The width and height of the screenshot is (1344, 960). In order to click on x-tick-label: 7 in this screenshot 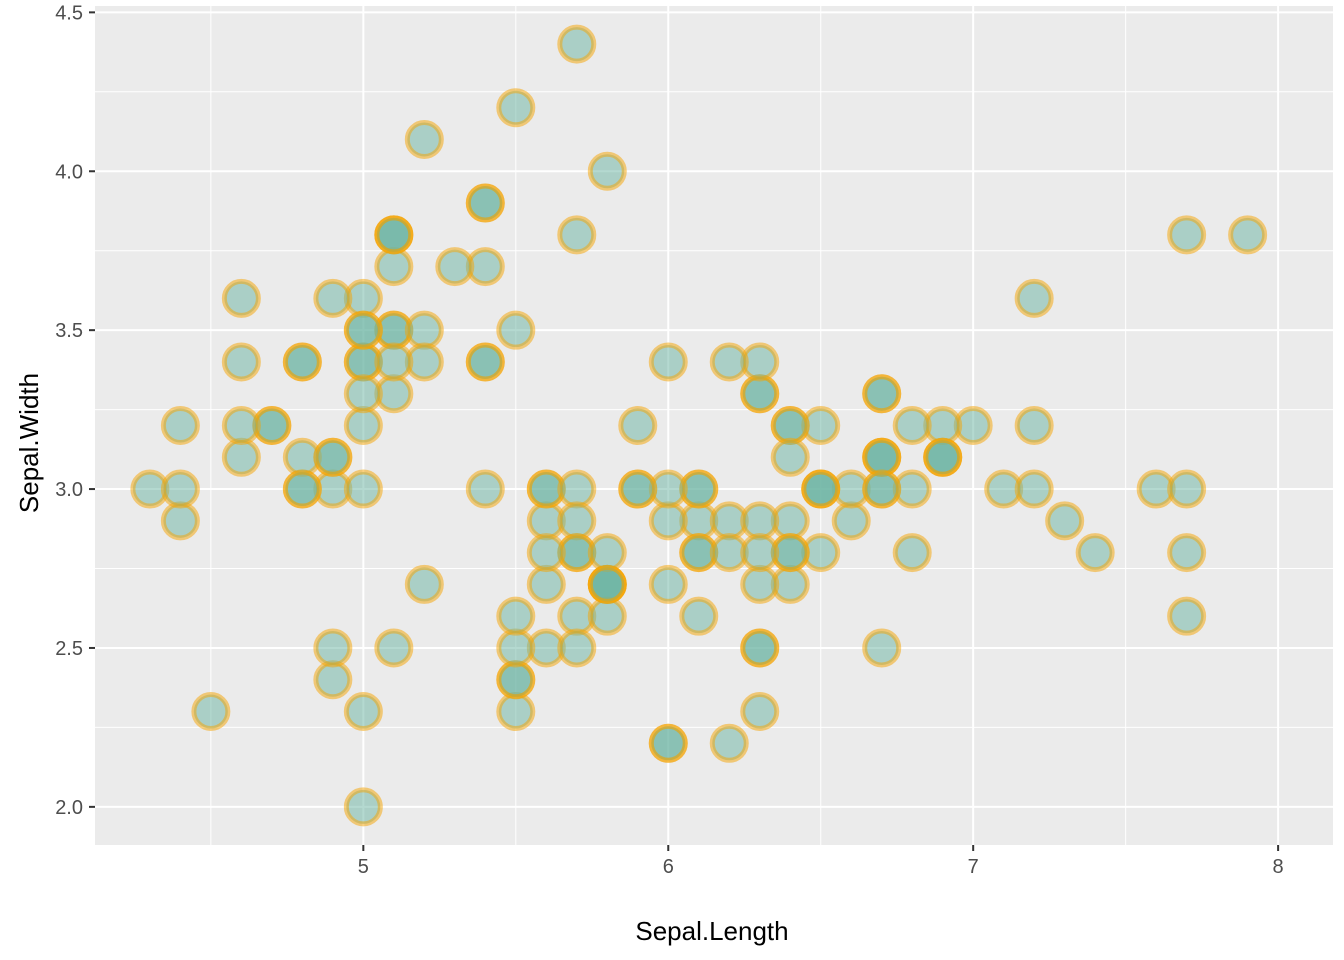, I will do `click(973, 867)`.